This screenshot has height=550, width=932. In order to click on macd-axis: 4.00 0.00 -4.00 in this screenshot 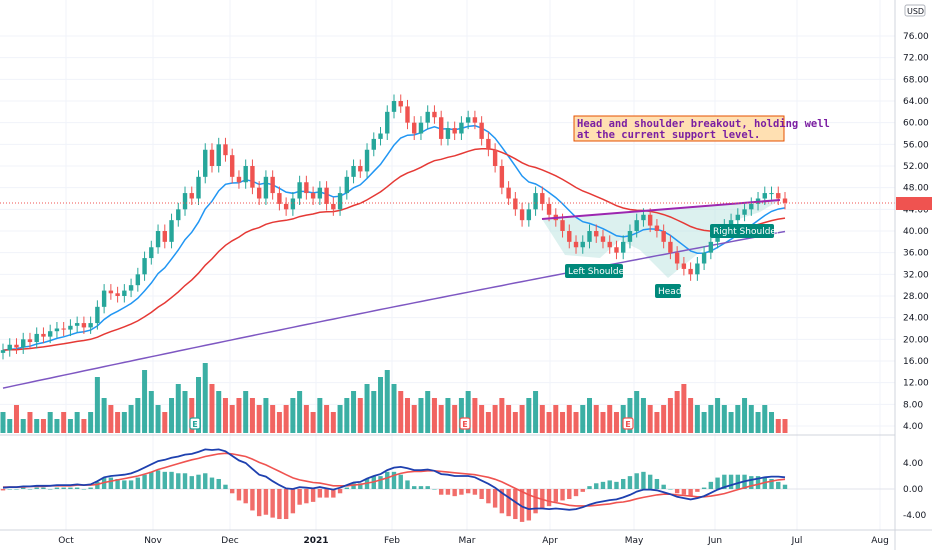, I will do `click(915, 490)`.